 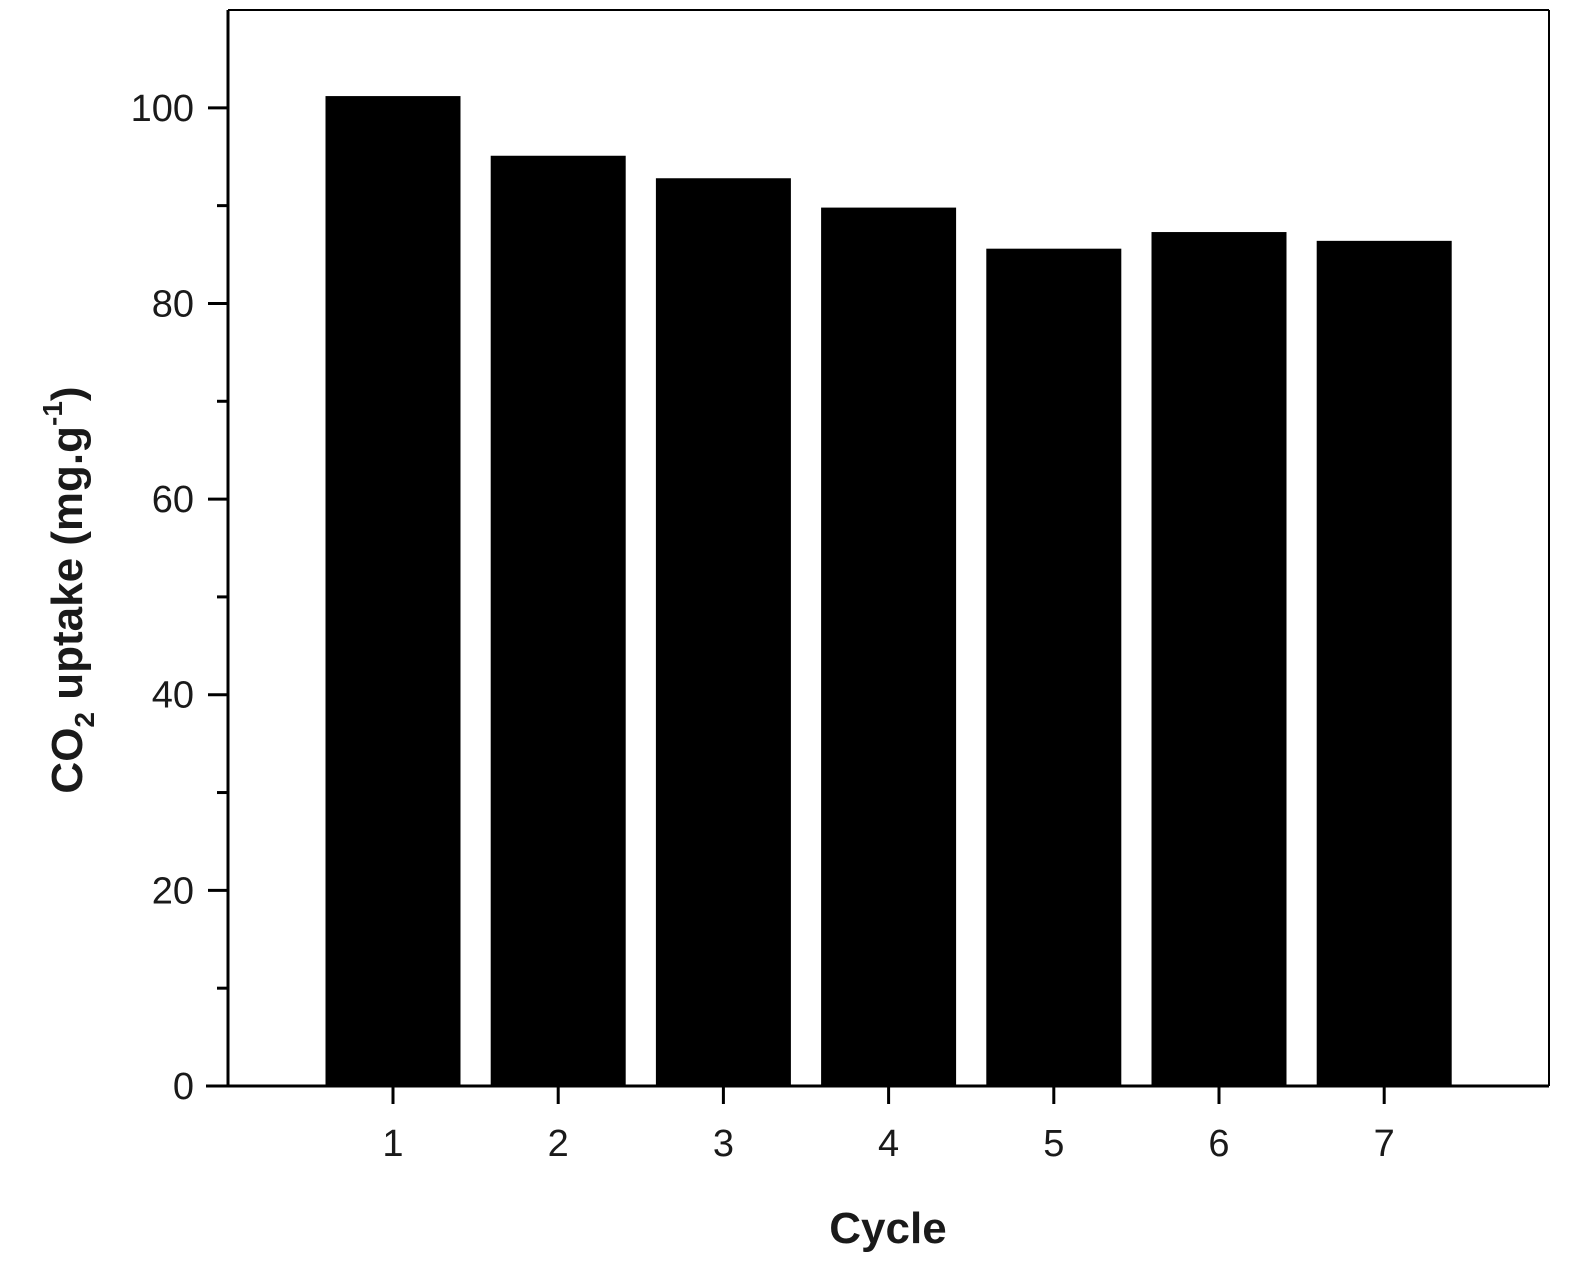 What do you see at coordinates (392, 1144) in the screenshot?
I see `x-tick-label-1: 1` at bounding box center [392, 1144].